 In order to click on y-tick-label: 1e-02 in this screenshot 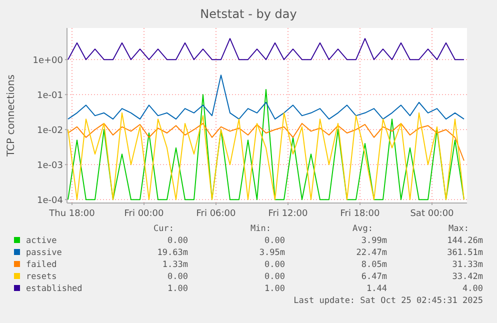, I will do `click(50, 131)`.